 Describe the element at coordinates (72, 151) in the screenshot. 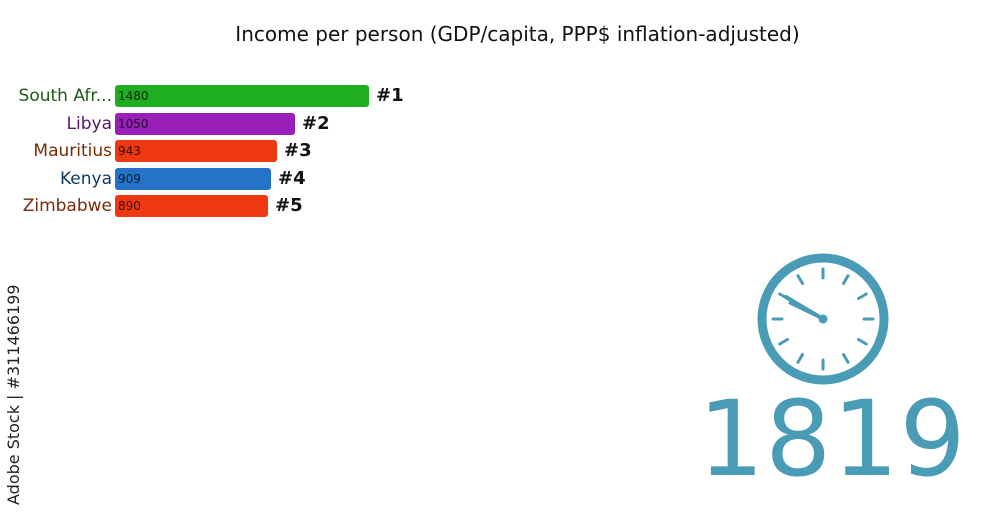

I see `bar-category-label: Mauritius` at that location.